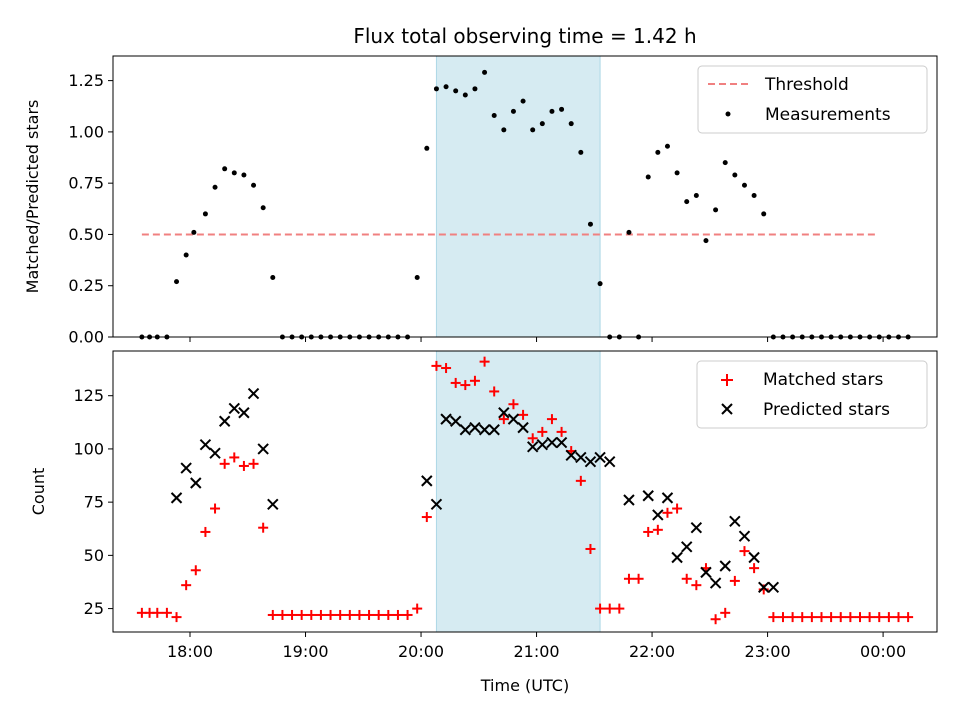  Describe the element at coordinates (32, 197) in the screenshot. I see `top-y-axis-label: Matched/Predicted stars` at that location.